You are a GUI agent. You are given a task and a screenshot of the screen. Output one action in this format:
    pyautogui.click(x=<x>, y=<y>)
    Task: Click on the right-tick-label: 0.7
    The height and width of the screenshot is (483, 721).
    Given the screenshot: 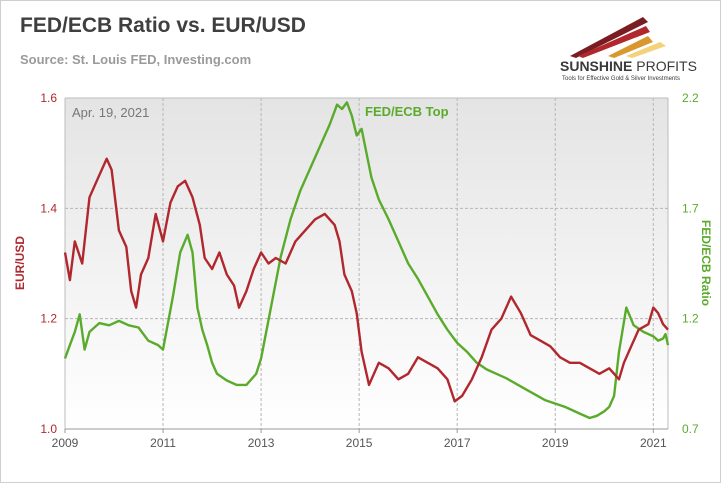 What is the action you would take?
    pyautogui.click(x=690, y=429)
    